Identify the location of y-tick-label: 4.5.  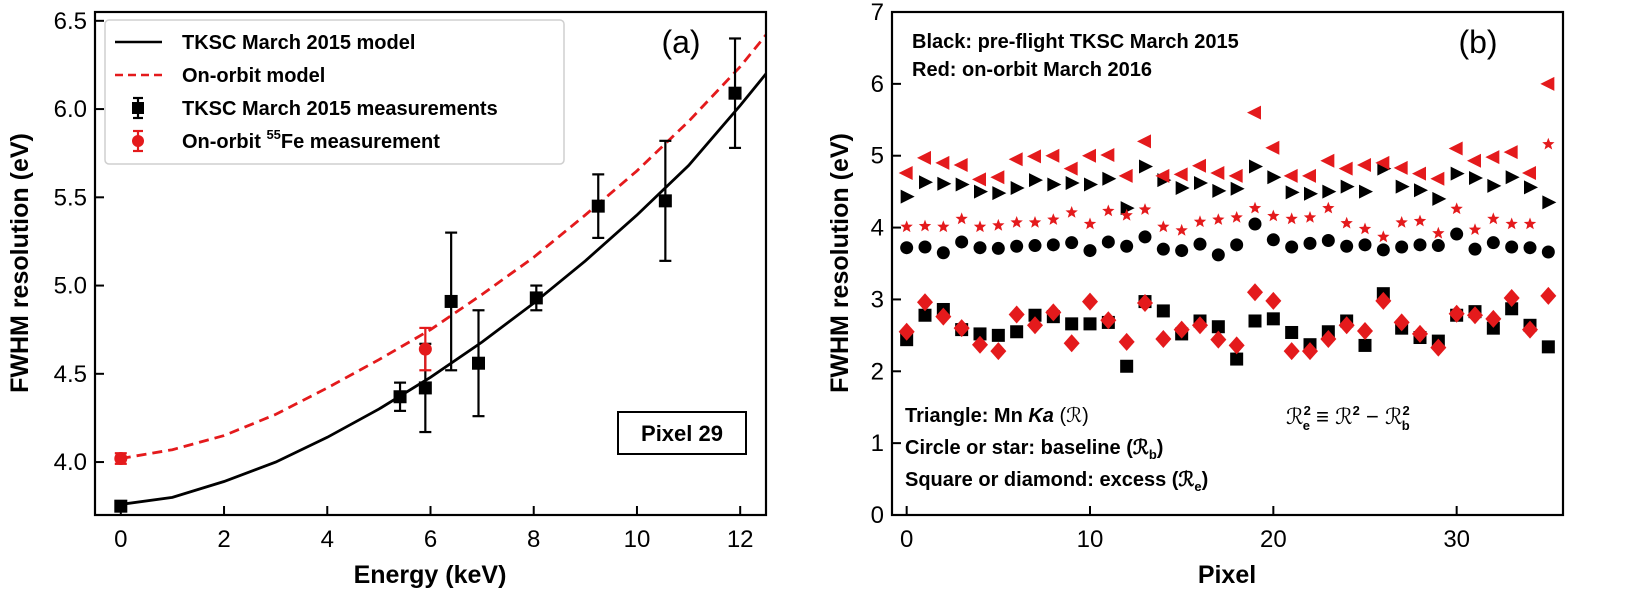
(70, 374).